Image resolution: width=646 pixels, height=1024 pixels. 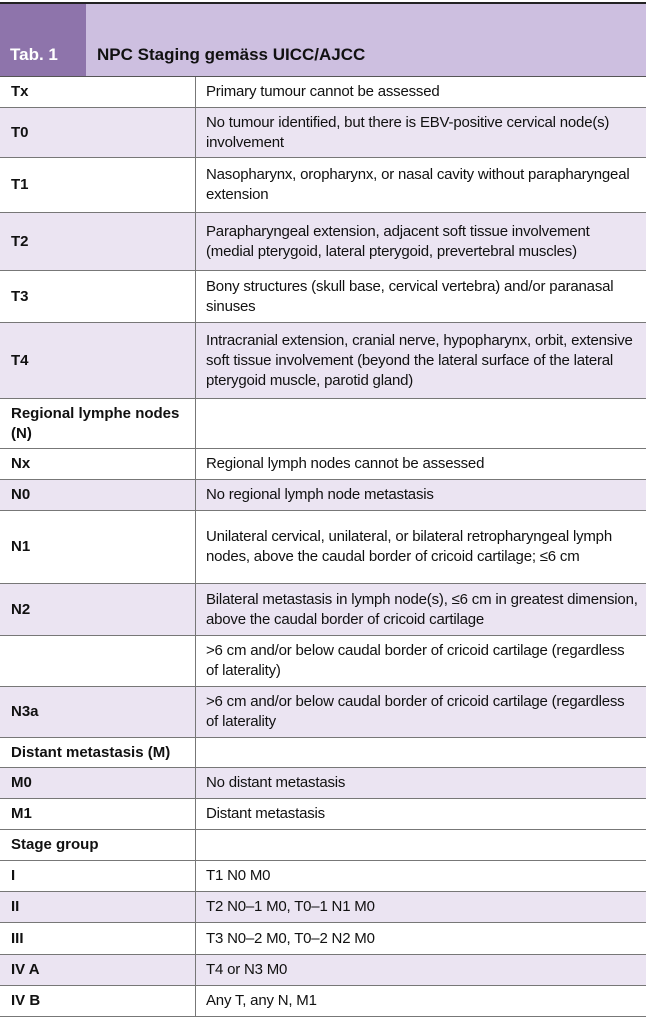 I want to click on stage-label: N1, so click(x=98, y=547).